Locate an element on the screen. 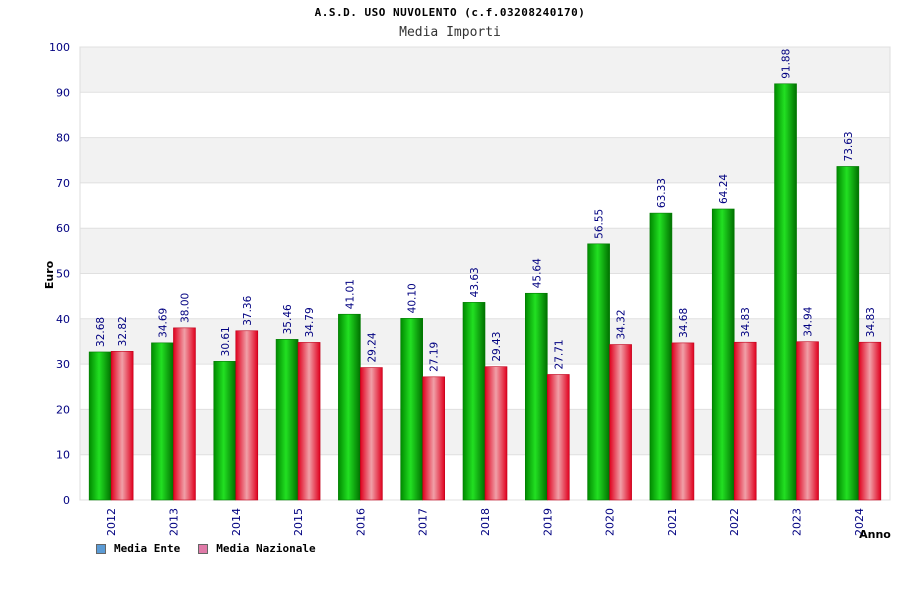  x-tick-label: 2018 is located at coordinates (485, 522).